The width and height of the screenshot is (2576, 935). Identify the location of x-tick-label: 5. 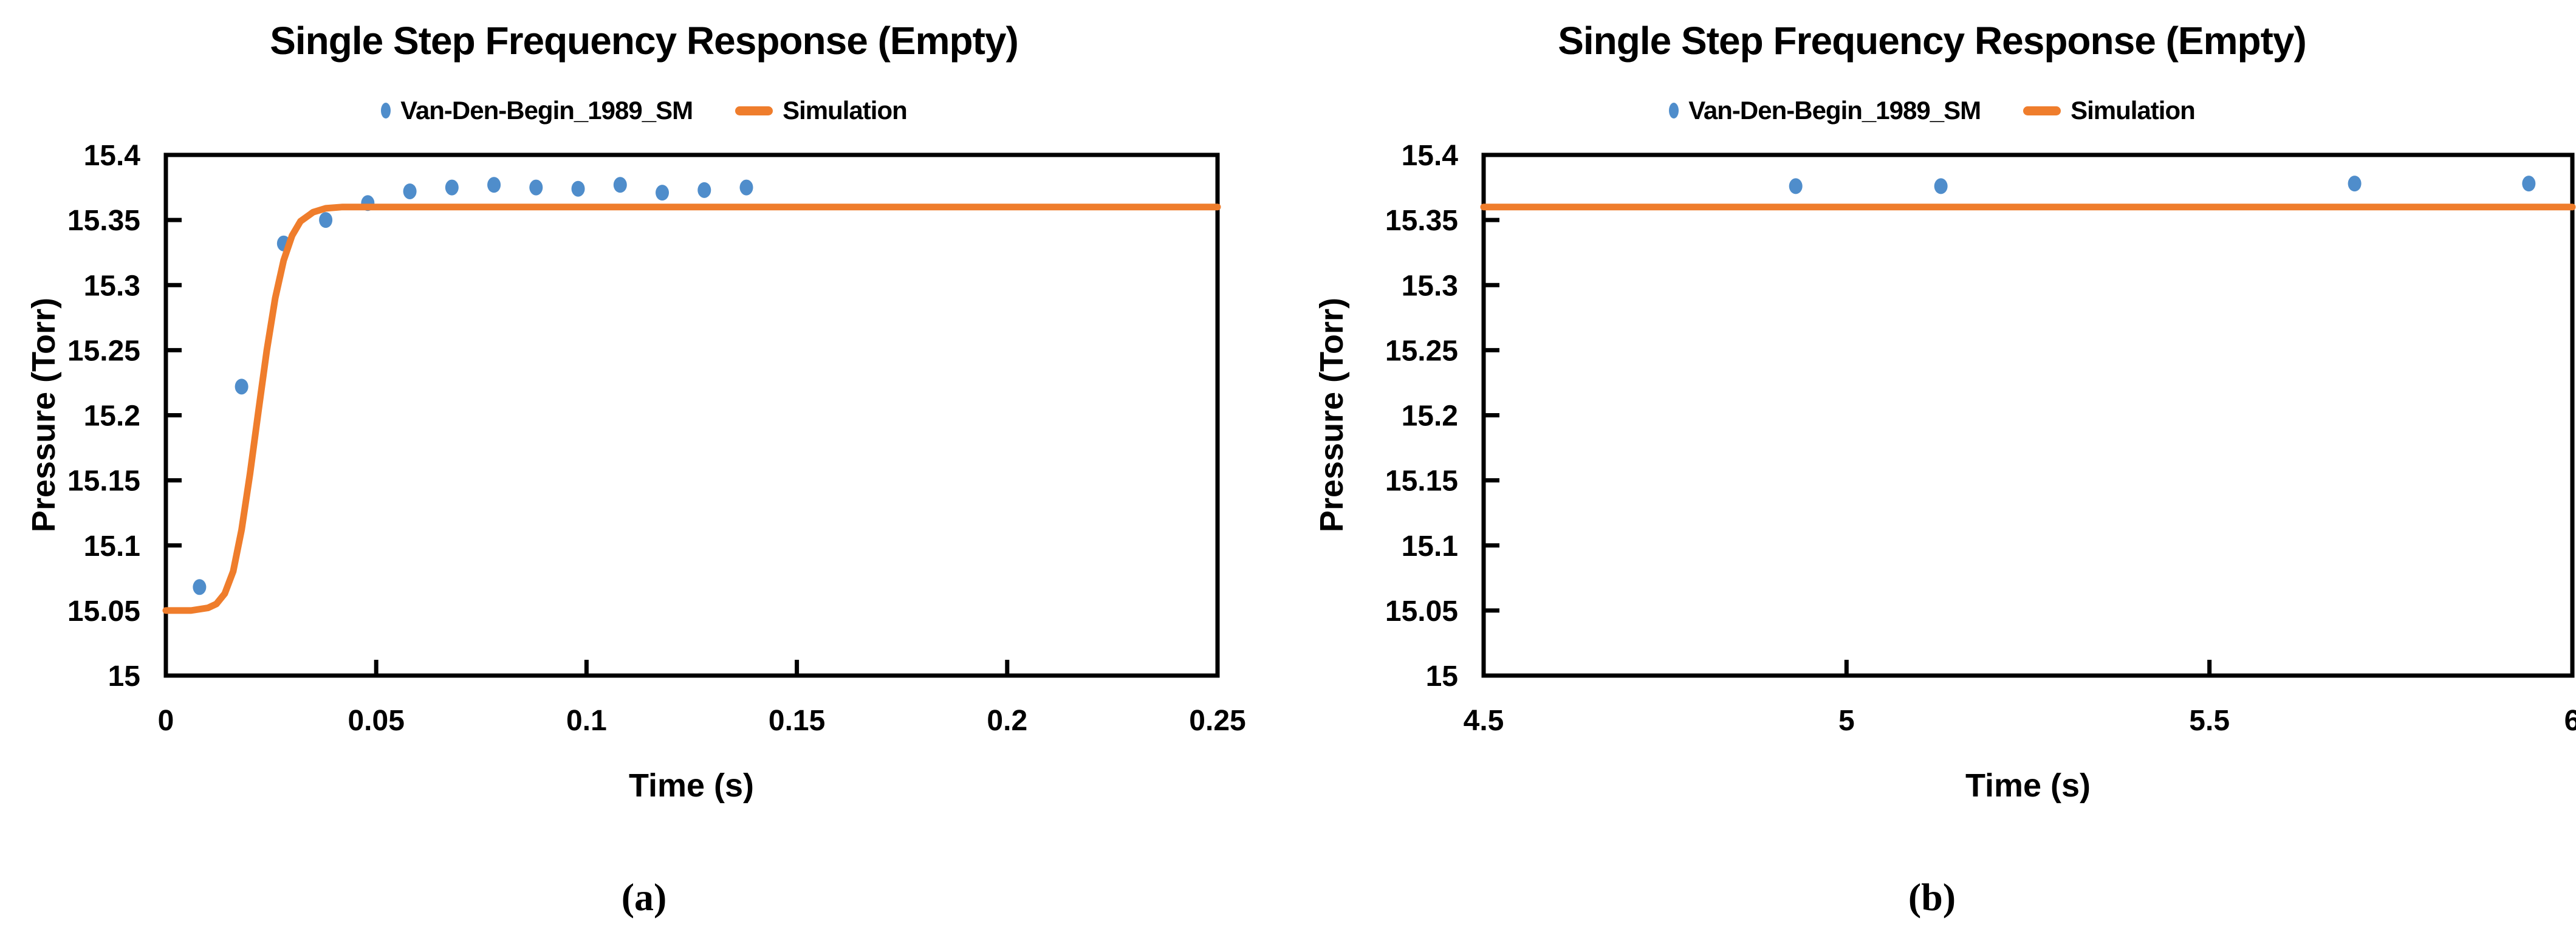
(1847, 721).